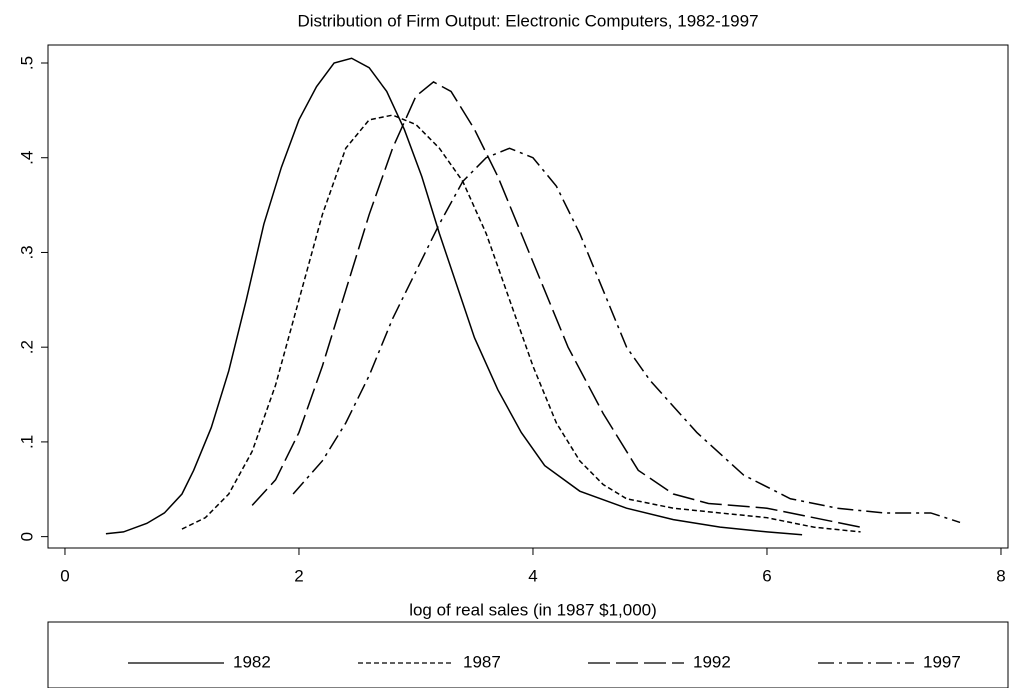 Image resolution: width=1011 pixels, height=693 pixels. Describe the element at coordinates (26, 252) in the screenshot. I see `y-tick-label: .3` at that location.